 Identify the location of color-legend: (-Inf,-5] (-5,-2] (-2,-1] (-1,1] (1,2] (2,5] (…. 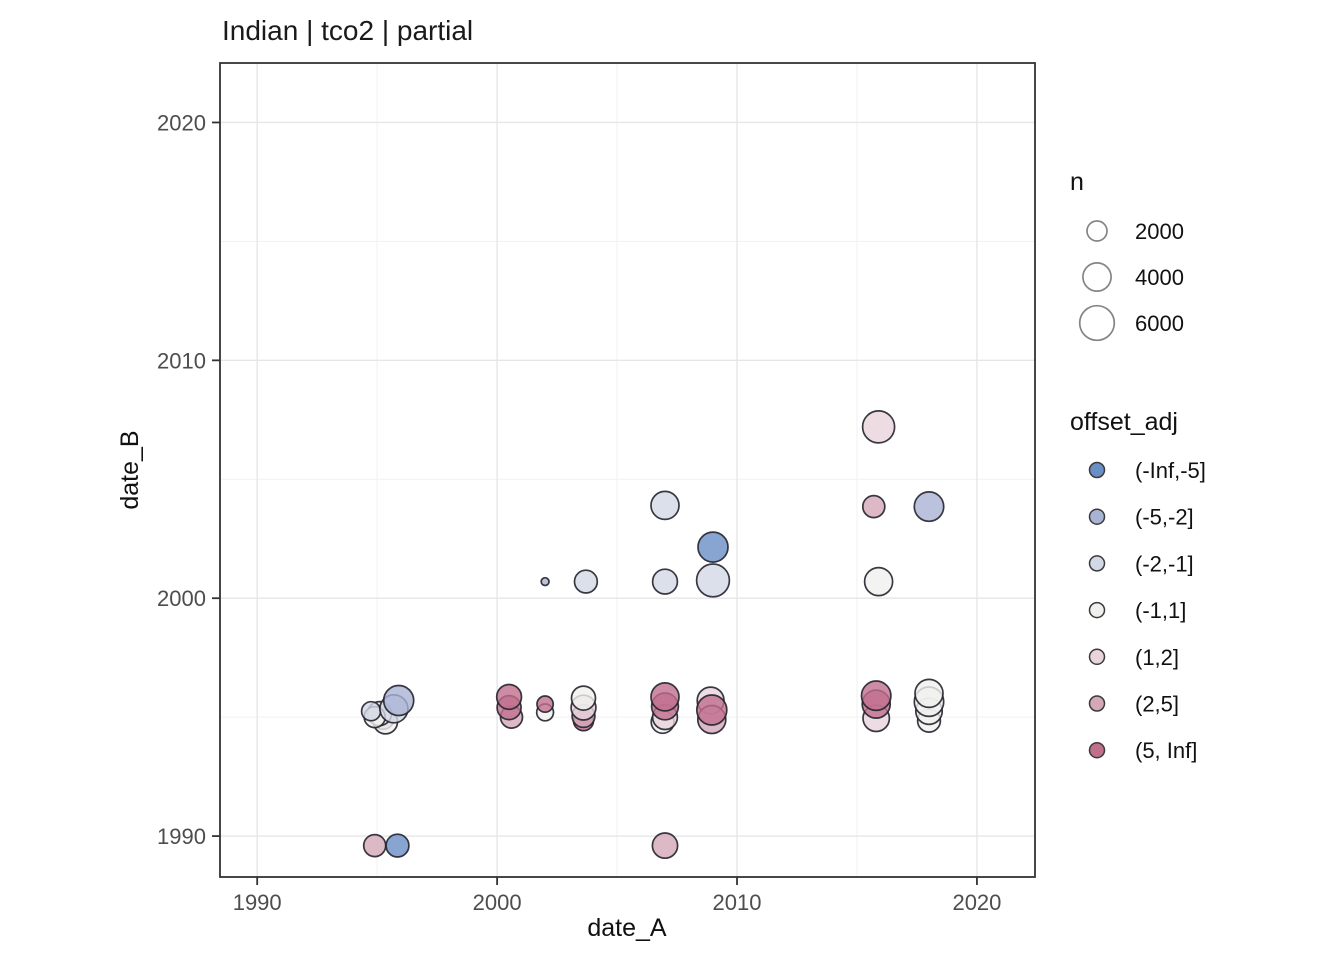
(1147, 610).